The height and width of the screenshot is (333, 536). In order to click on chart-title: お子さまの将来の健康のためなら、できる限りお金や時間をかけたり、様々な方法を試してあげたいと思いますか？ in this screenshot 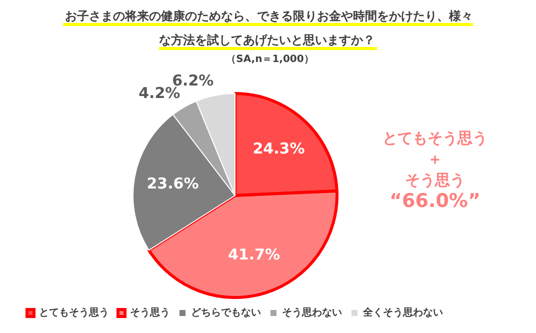, I will do `click(268, 29)`.